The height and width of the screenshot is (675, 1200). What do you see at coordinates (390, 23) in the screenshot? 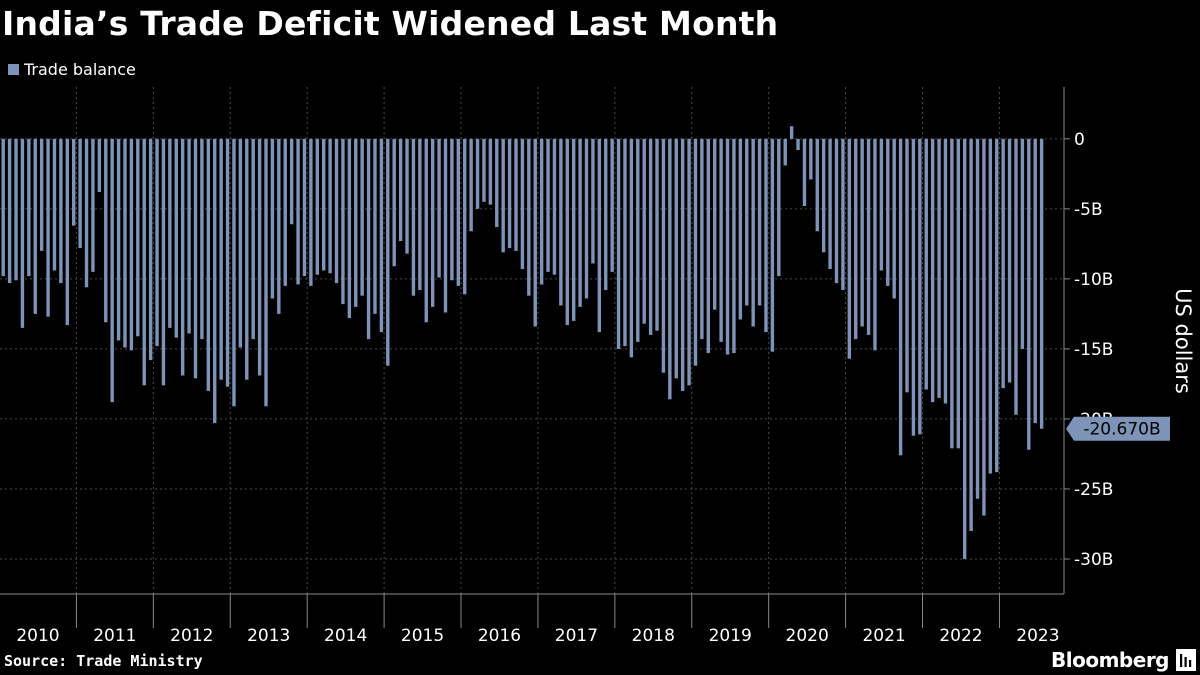
I see `chart-title: India’s Trade Deficit Widened Last Month` at bounding box center [390, 23].